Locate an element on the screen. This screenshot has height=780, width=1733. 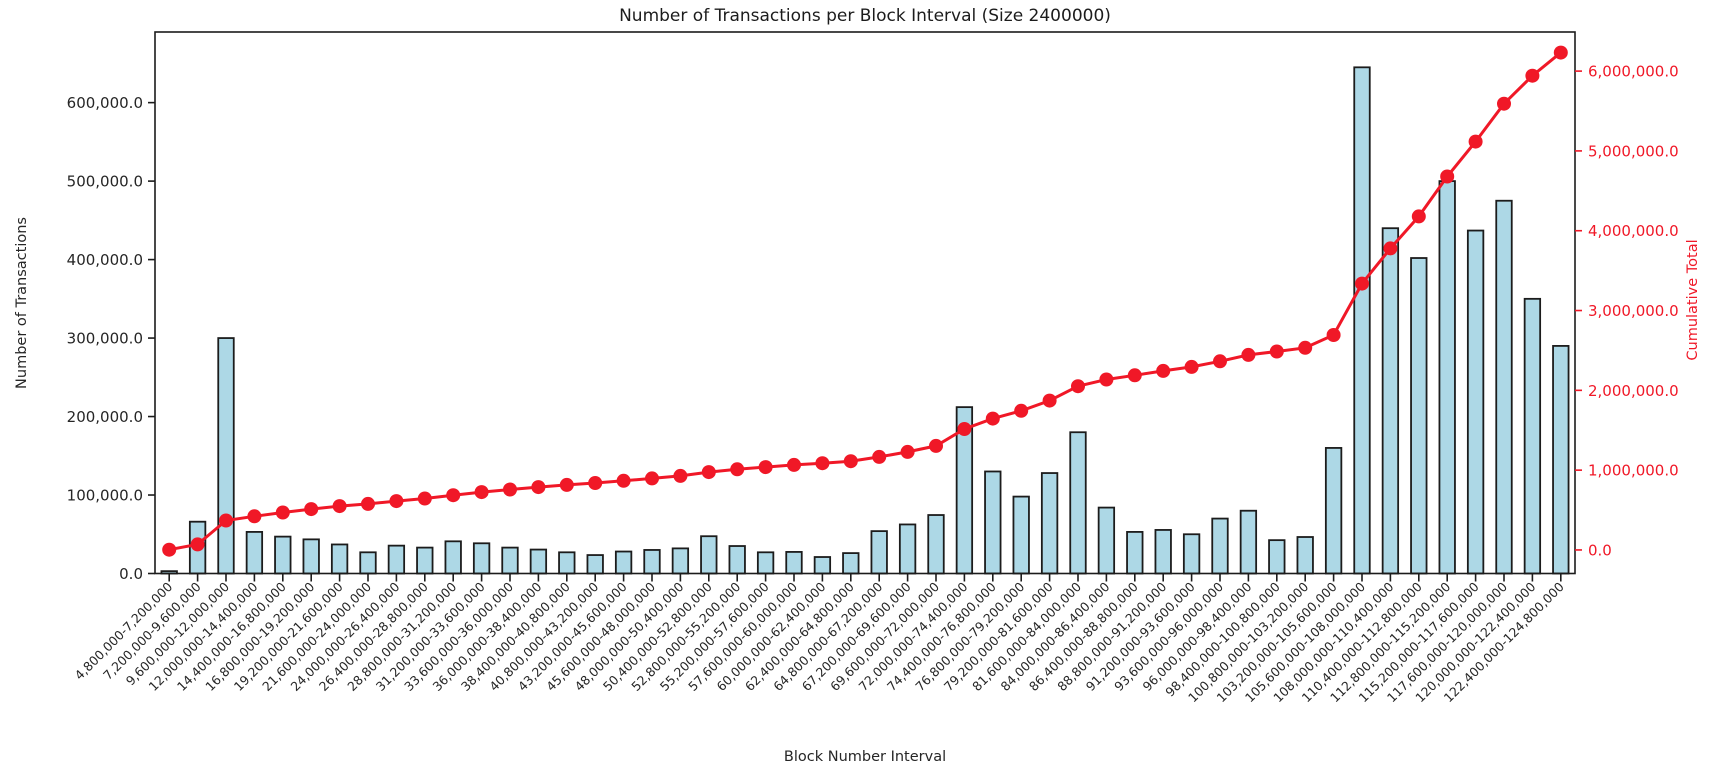
left-tick-label: 400,000.0 is located at coordinates (105, 260).